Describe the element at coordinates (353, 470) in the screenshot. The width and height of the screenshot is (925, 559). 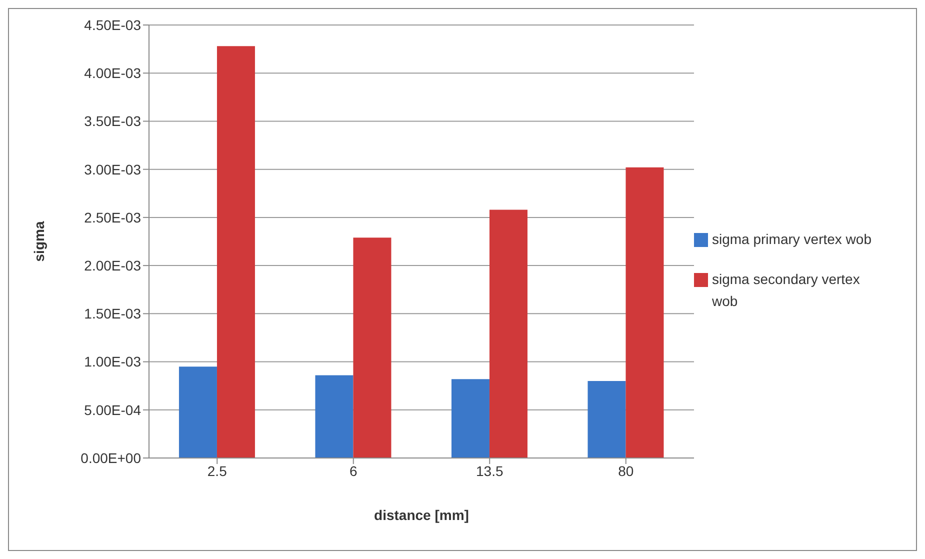
I see `x-tick-label: 6` at that location.